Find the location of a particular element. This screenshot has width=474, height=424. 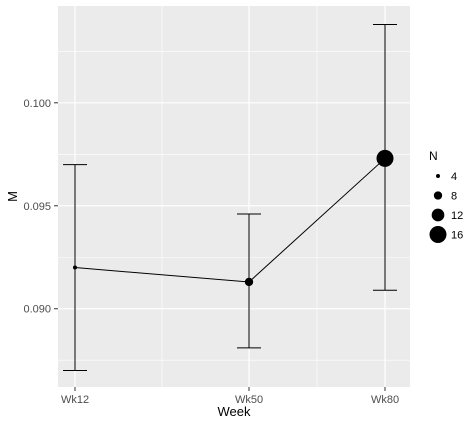

point-wk12 is located at coordinates (75, 267).